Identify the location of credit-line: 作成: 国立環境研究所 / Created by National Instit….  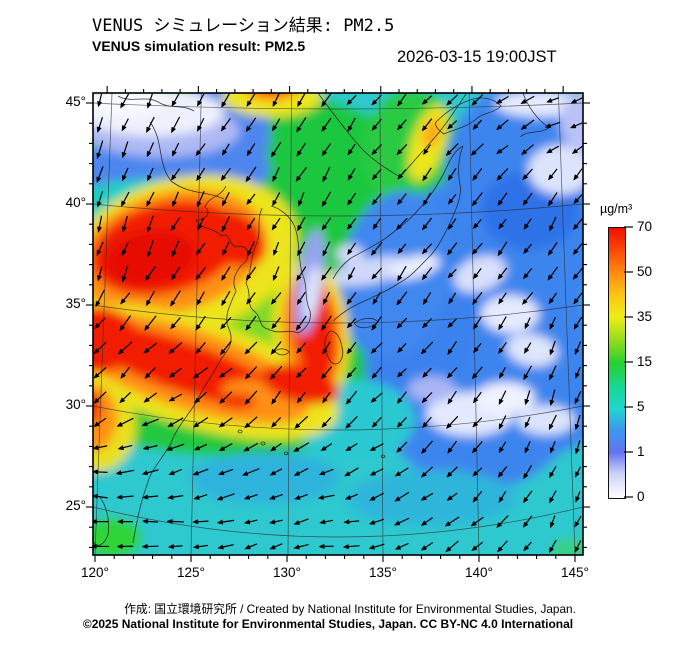
(350, 609).